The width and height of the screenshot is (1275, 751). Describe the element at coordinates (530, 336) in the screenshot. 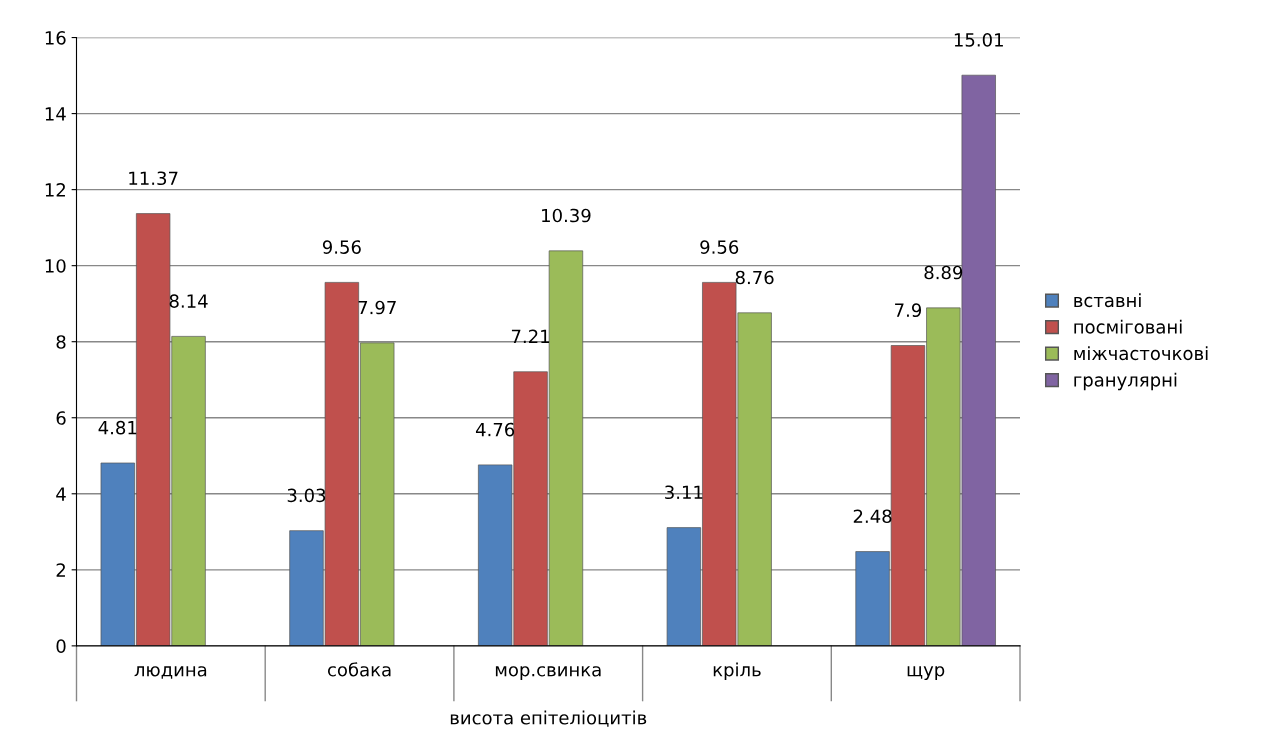

I see `data-label: 7.21` at that location.